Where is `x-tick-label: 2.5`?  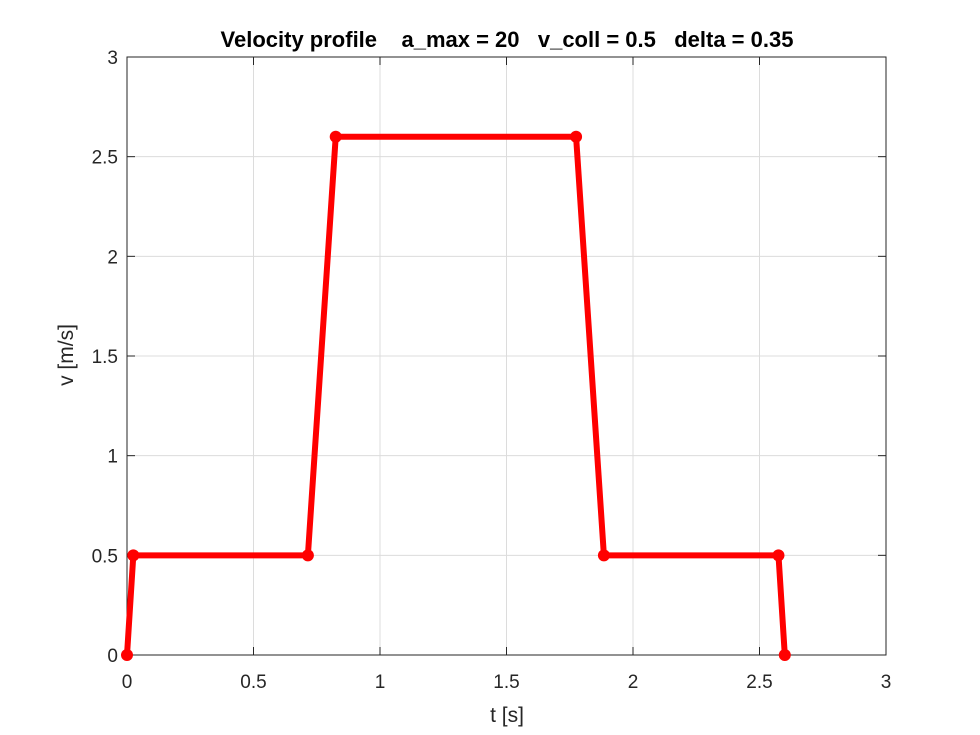 x-tick-label: 2.5 is located at coordinates (759, 682).